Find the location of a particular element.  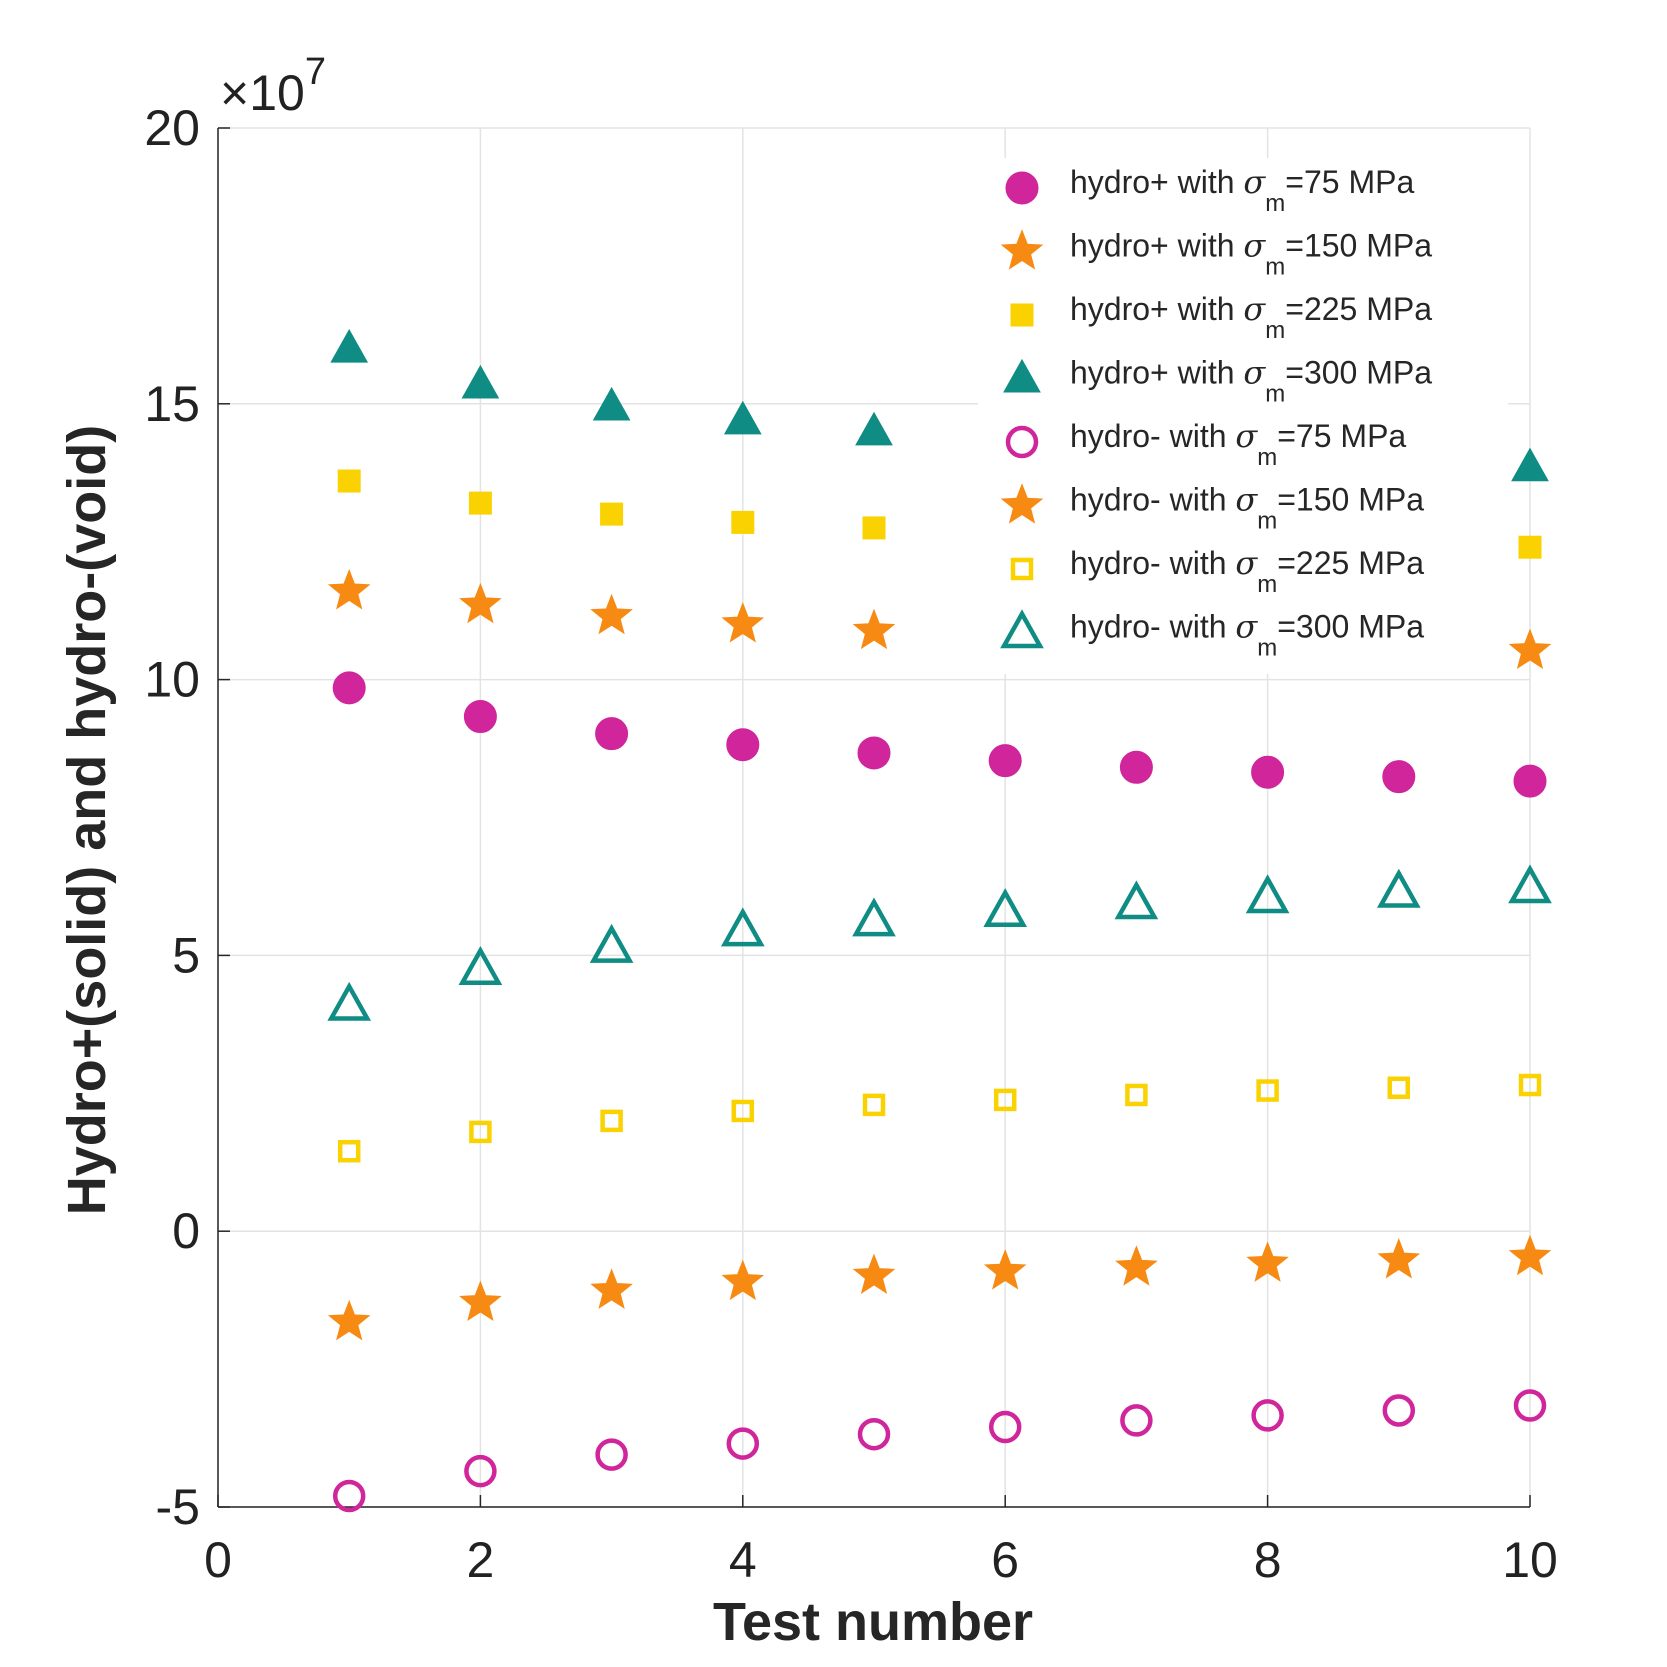

legend-entry: hydro- with σm=150 MPa is located at coordinates (1247, 508).